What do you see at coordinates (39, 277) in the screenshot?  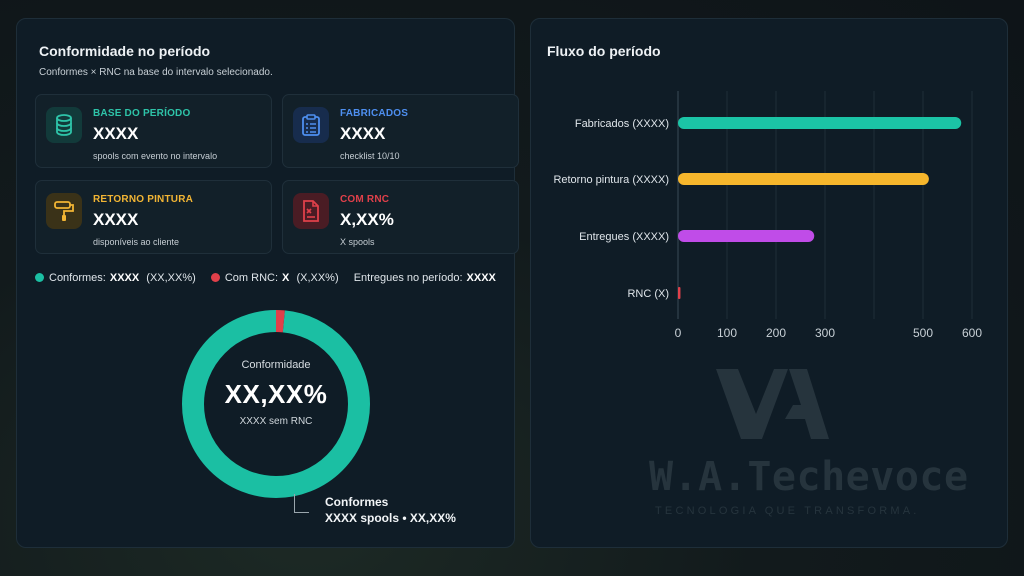 I see `conformes-dot` at bounding box center [39, 277].